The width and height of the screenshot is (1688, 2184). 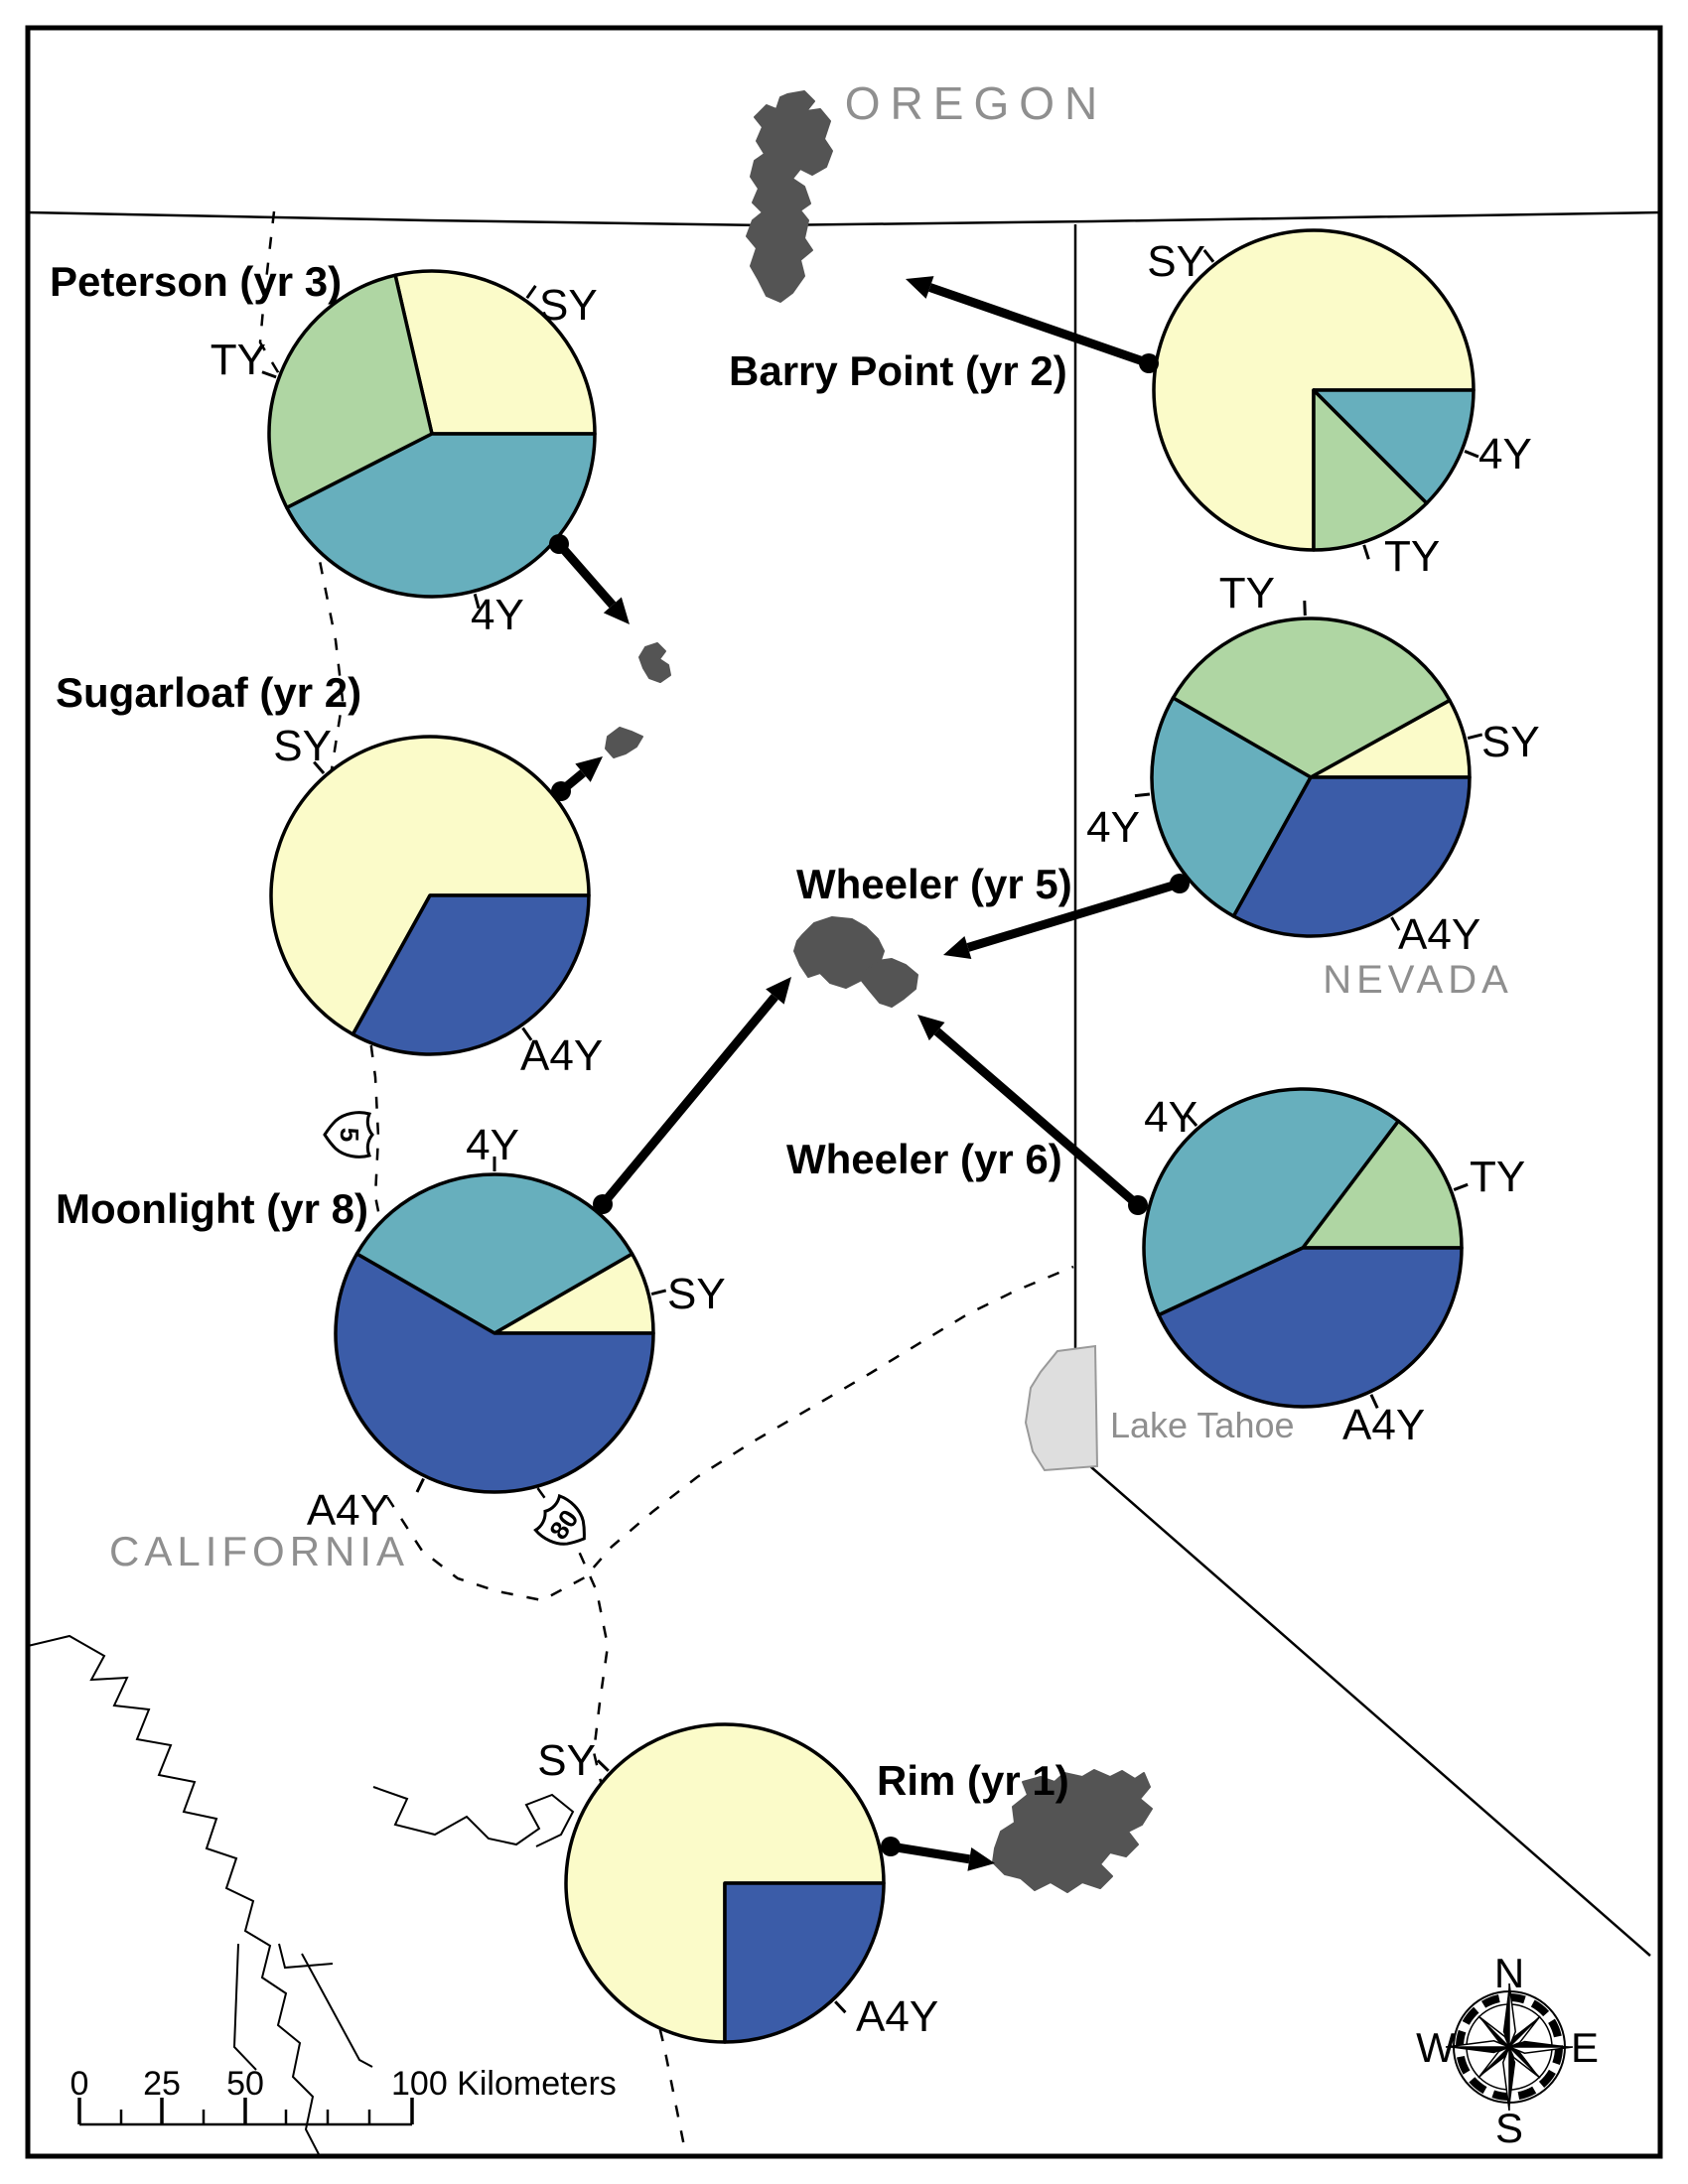 I want to click on compass-rose-icon: N E SW, so click(x=1507, y=2050).